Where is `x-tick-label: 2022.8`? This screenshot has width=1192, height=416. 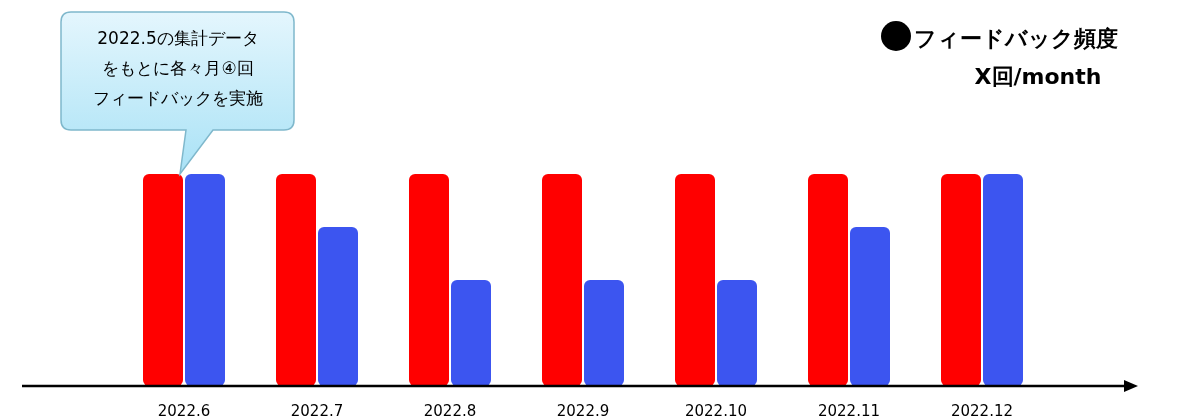 x-tick-label: 2022.8 is located at coordinates (450, 409).